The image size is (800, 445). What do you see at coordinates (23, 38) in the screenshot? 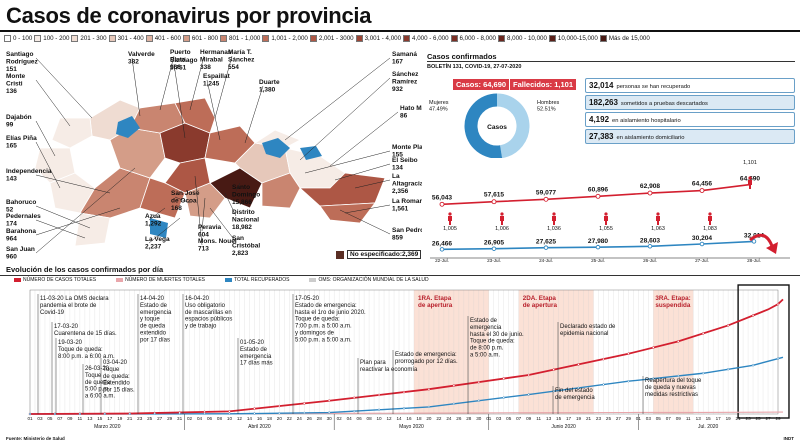
I see `legend-label: 0 - 100` at bounding box center [23, 38].